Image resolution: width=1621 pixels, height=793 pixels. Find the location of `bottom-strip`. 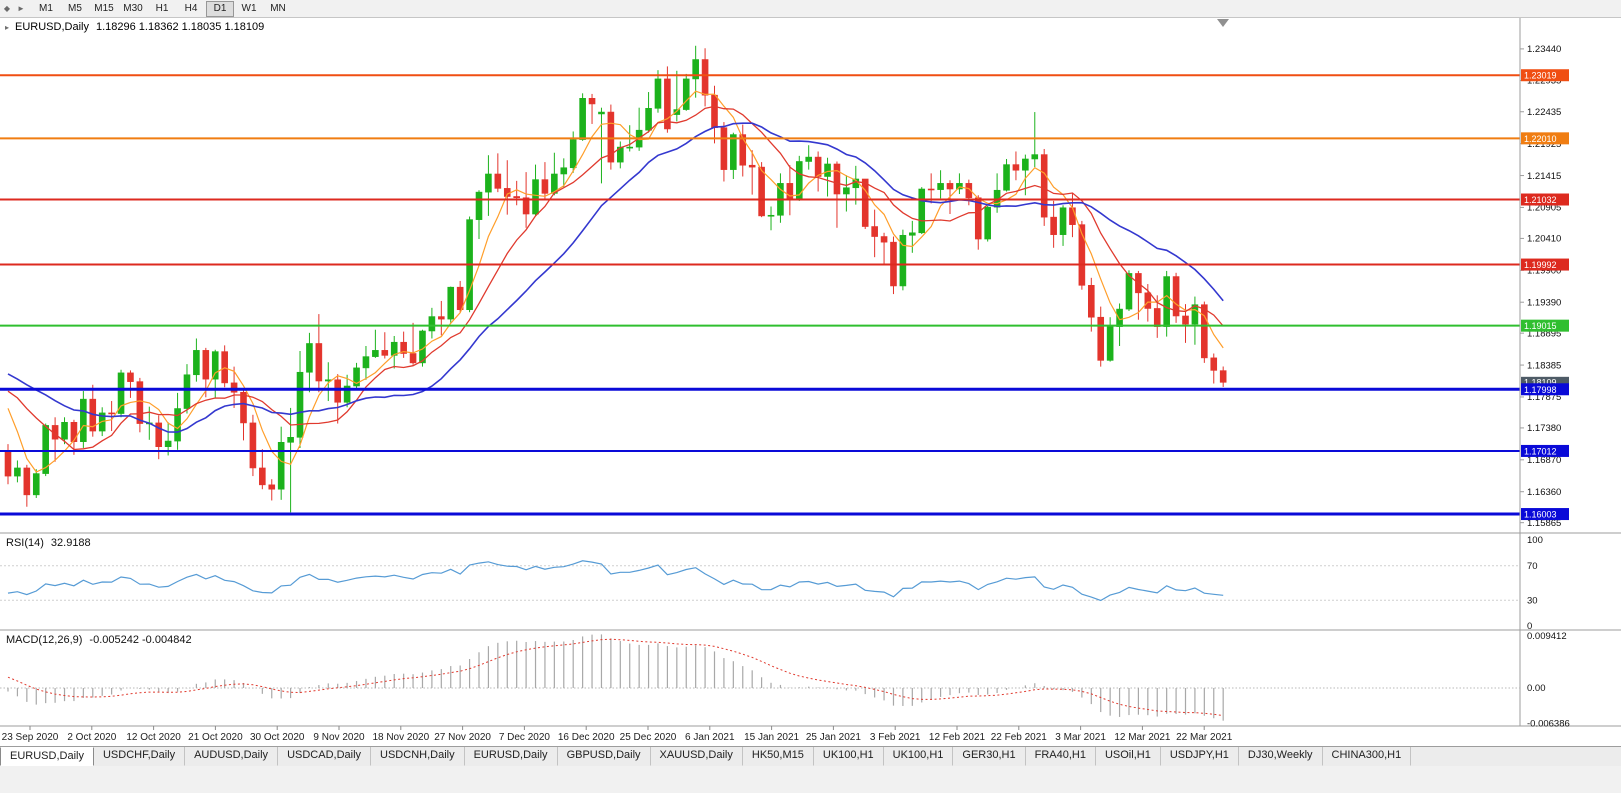

bottom-strip is located at coordinates (810, 779).